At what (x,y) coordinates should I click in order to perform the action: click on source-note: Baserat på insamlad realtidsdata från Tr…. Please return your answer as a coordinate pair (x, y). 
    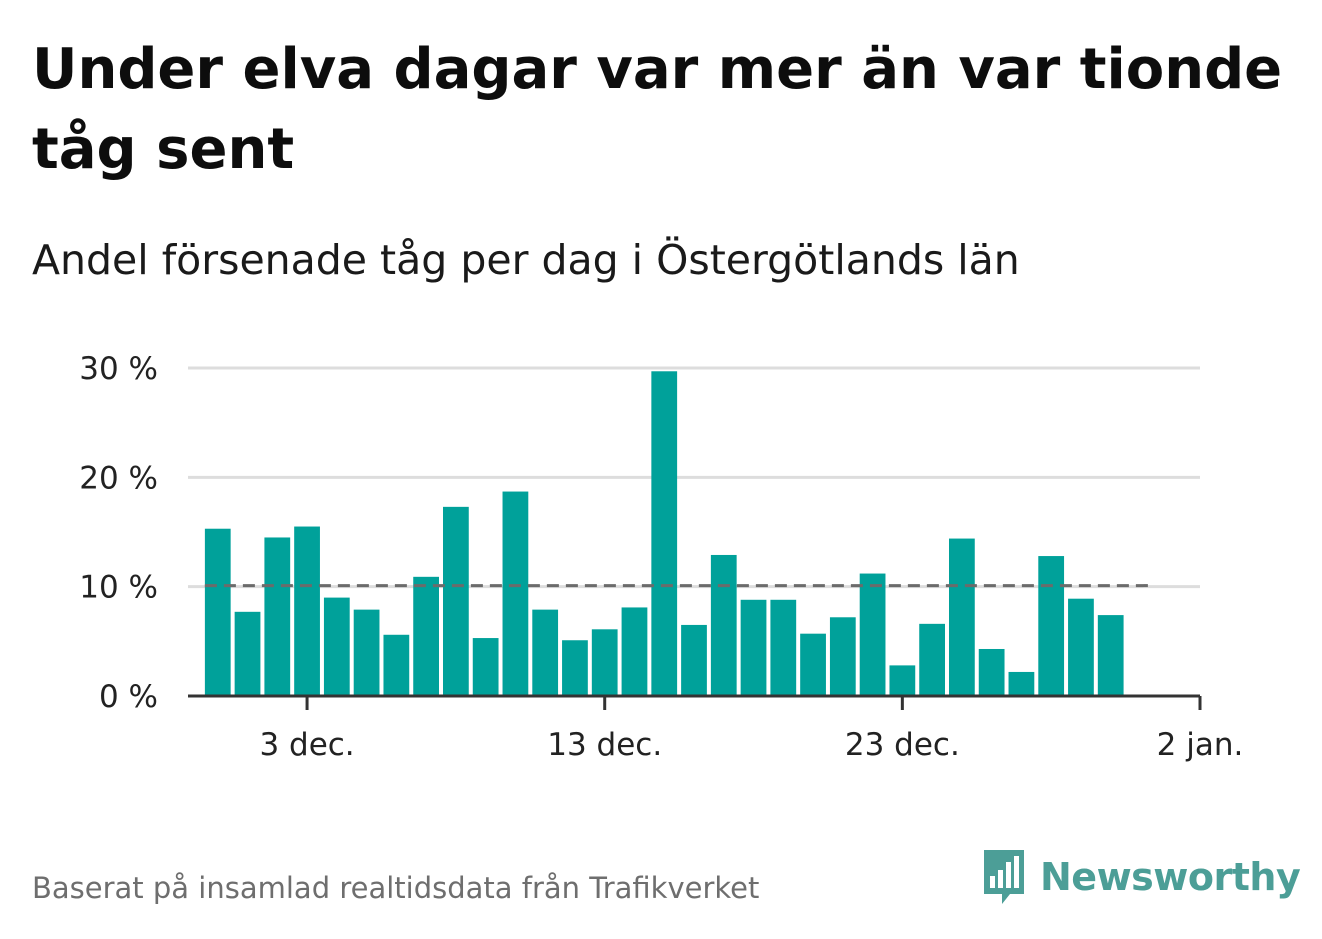
    Looking at the image, I should click on (396, 888).